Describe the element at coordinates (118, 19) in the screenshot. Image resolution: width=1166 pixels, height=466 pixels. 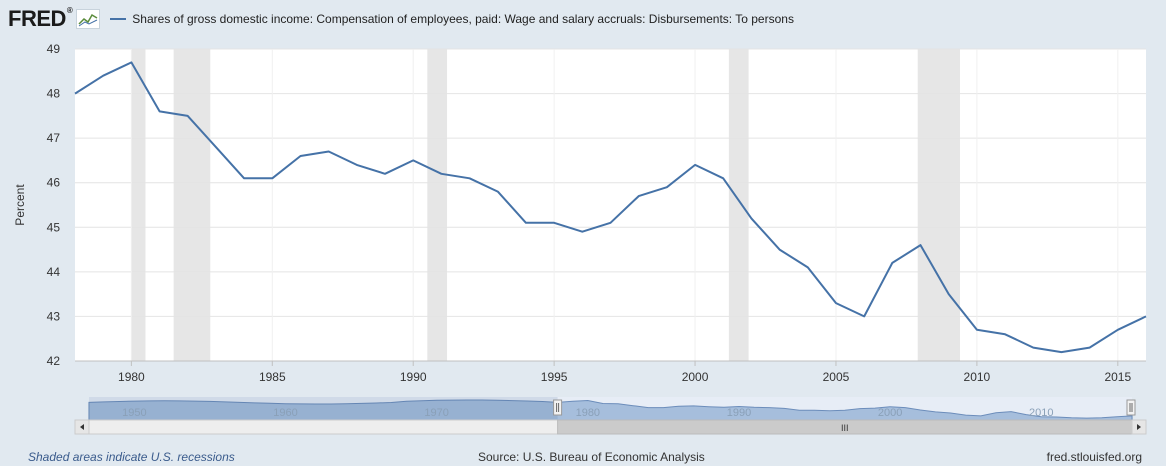
I see `legend-line-icon` at that location.